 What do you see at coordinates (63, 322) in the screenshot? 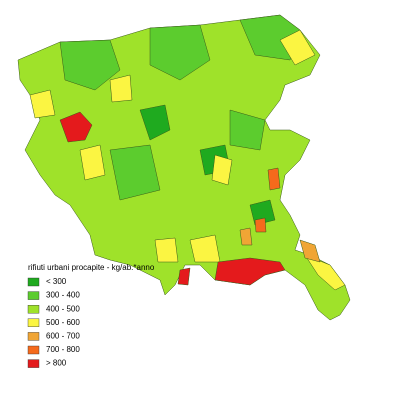
I see `legend-label: 500 - 600` at bounding box center [63, 322].